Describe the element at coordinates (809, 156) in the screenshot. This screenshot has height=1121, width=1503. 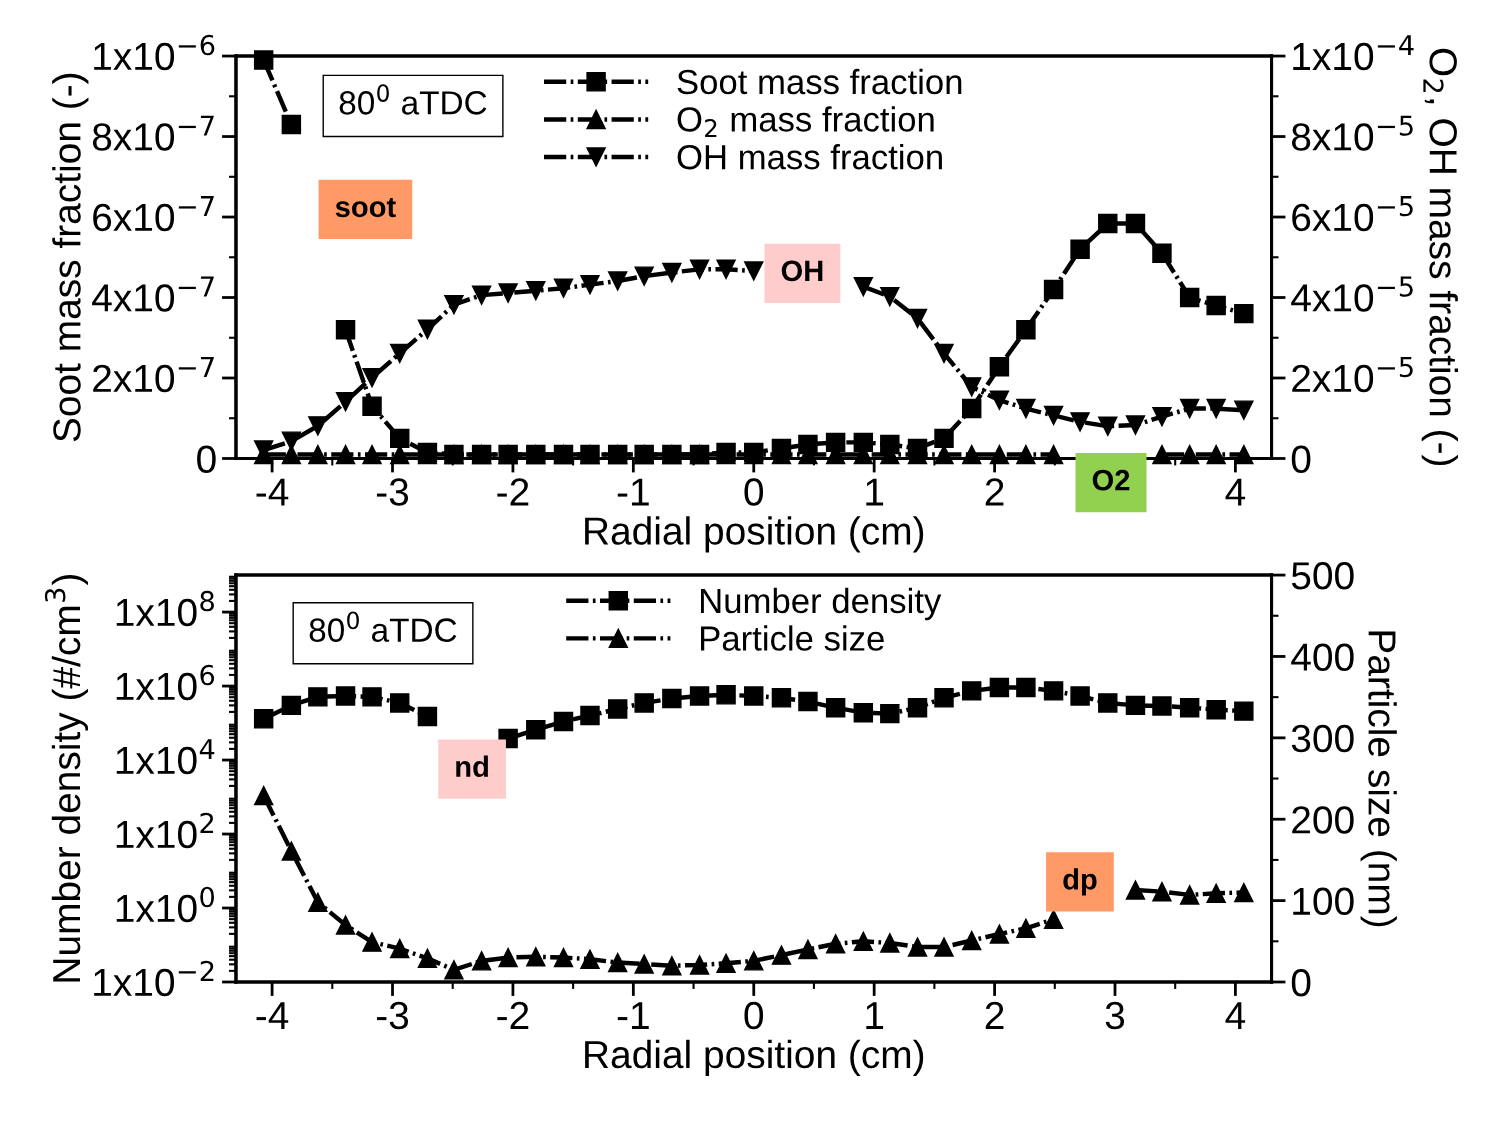
I see `legend-label: OH mass fraction` at that location.